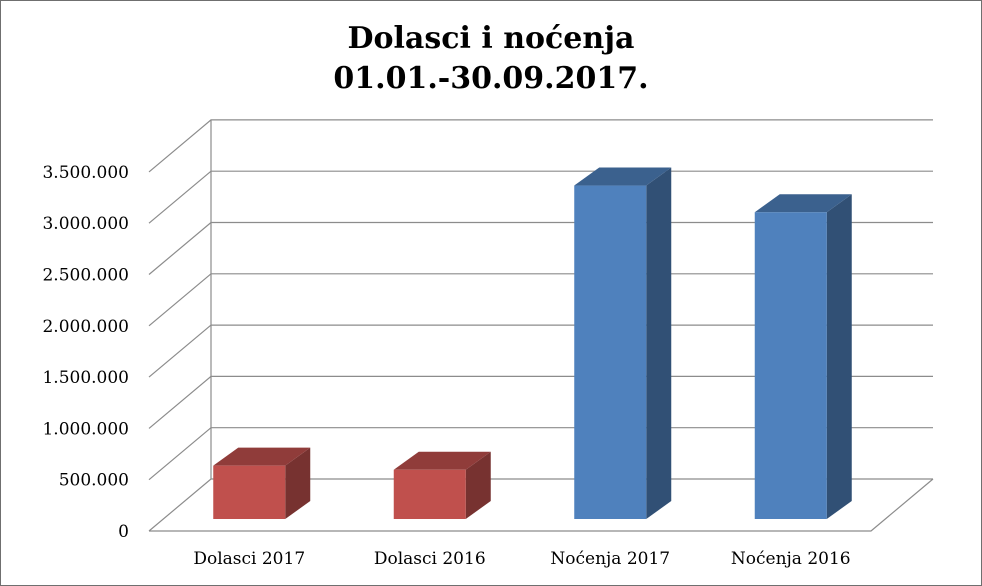 Image resolution: width=982 pixels, height=586 pixels. What do you see at coordinates (123, 532) in the screenshot?
I see `y-tick-label: 0` at bounding box center [123, 532].